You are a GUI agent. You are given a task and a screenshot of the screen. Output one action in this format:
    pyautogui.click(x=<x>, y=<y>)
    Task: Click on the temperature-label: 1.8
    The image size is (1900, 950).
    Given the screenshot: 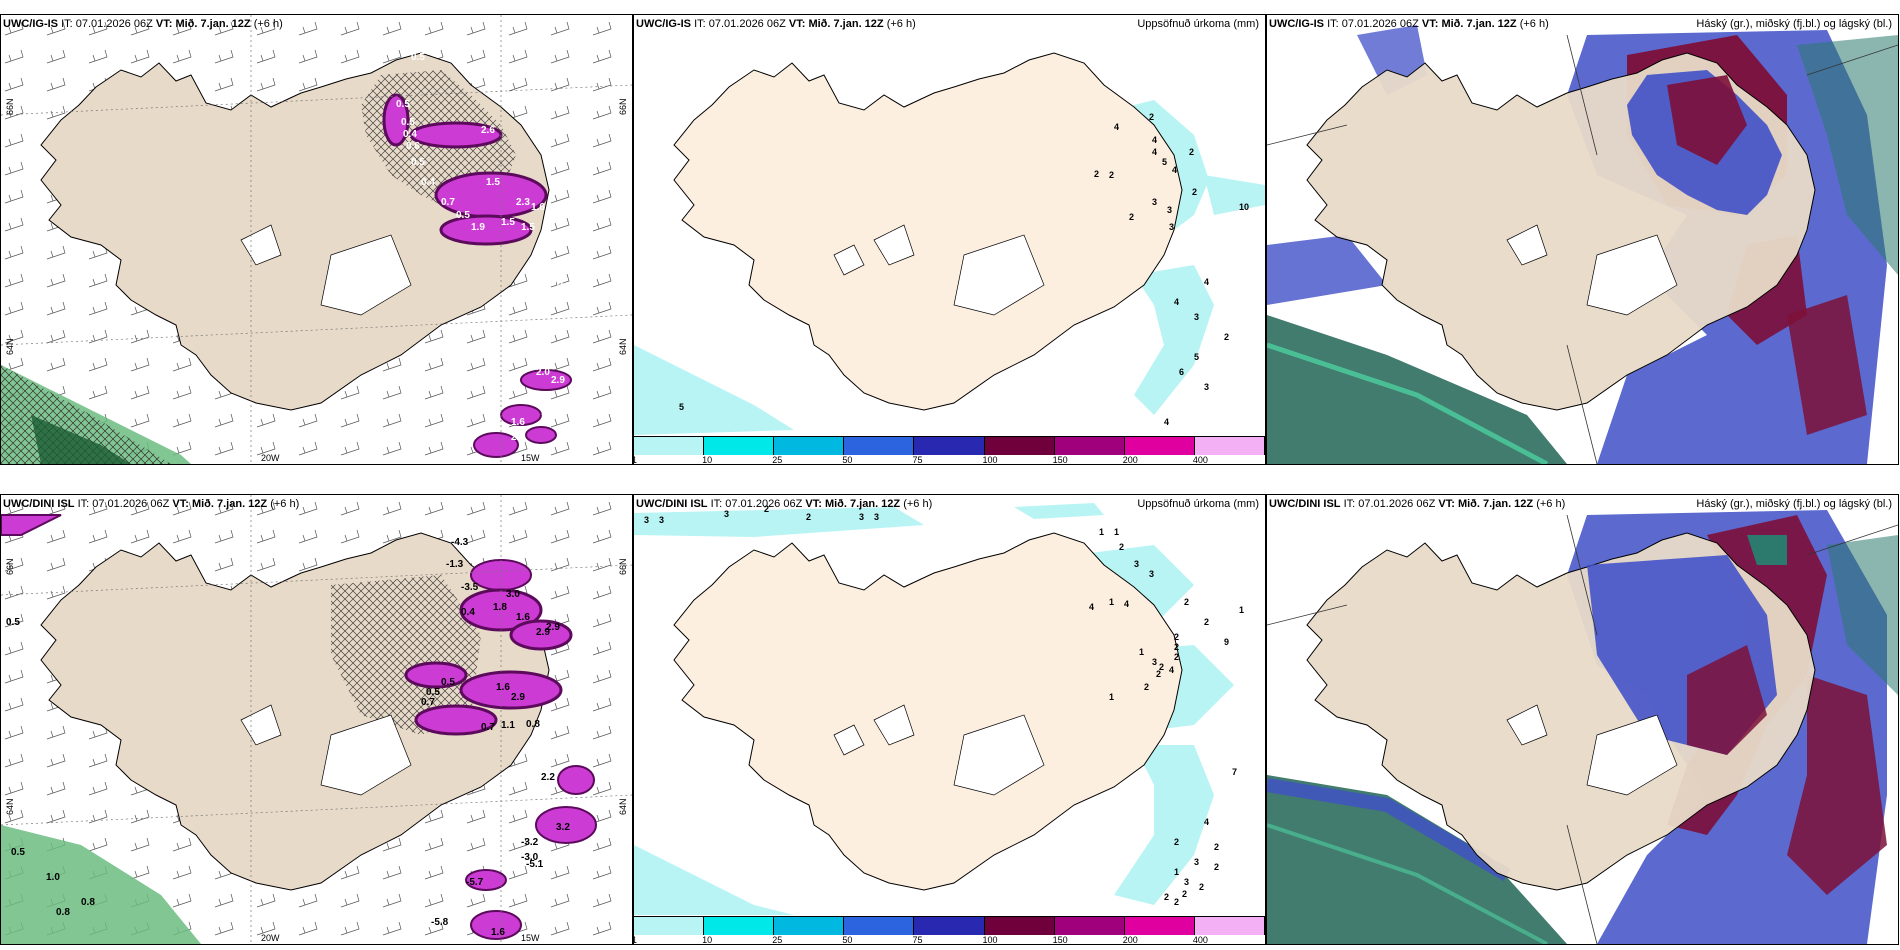 What is the action you would take?
    pyautogui.click(x=500, y=607)
    